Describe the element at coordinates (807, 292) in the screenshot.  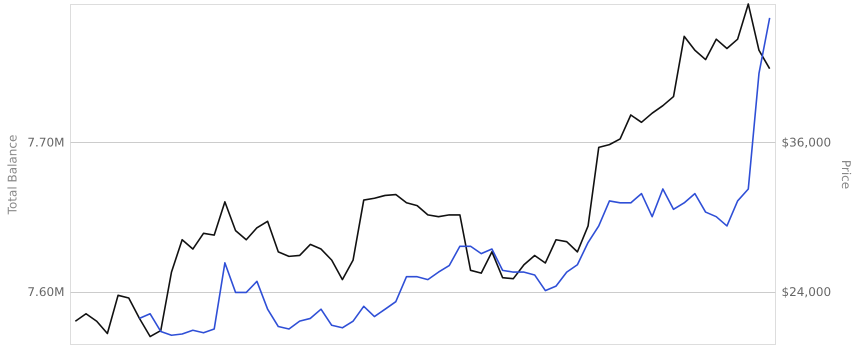
I see `y2-tick-label: $24,000` at that location.